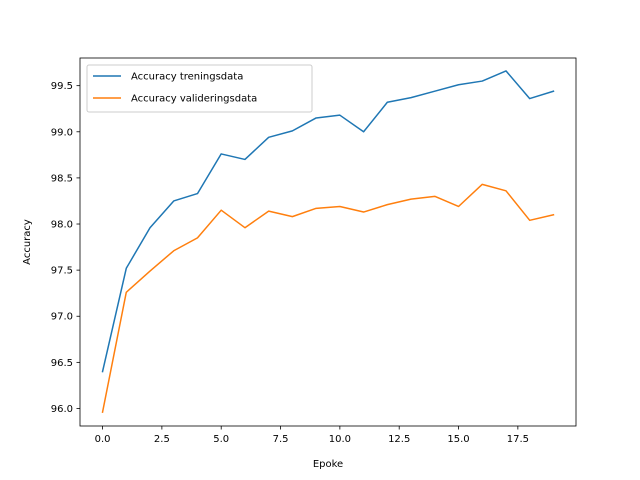 This screenshot has height=480, width=640. What do you see at coordinates (27, 242) in the screenshot?
I see `y-axis-label: Accuracy` at bounding box center [27, 242].